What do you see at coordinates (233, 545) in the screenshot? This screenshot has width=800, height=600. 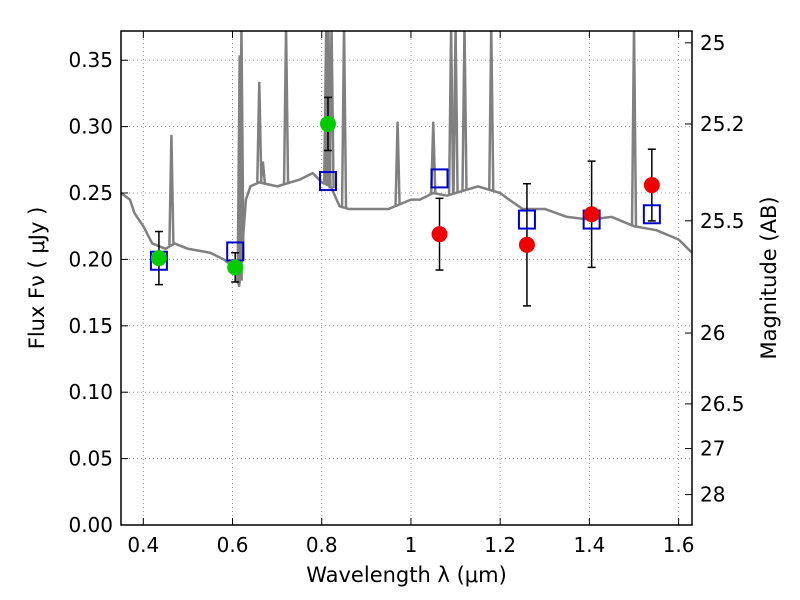 I see `x-tick-label: 0.6` at bounding box center [233, 545].